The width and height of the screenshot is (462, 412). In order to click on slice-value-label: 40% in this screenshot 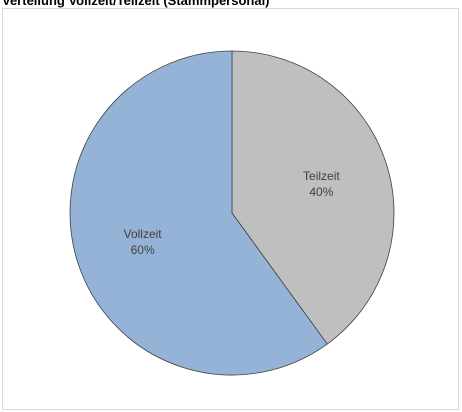, I will do `click(321, 192)`.